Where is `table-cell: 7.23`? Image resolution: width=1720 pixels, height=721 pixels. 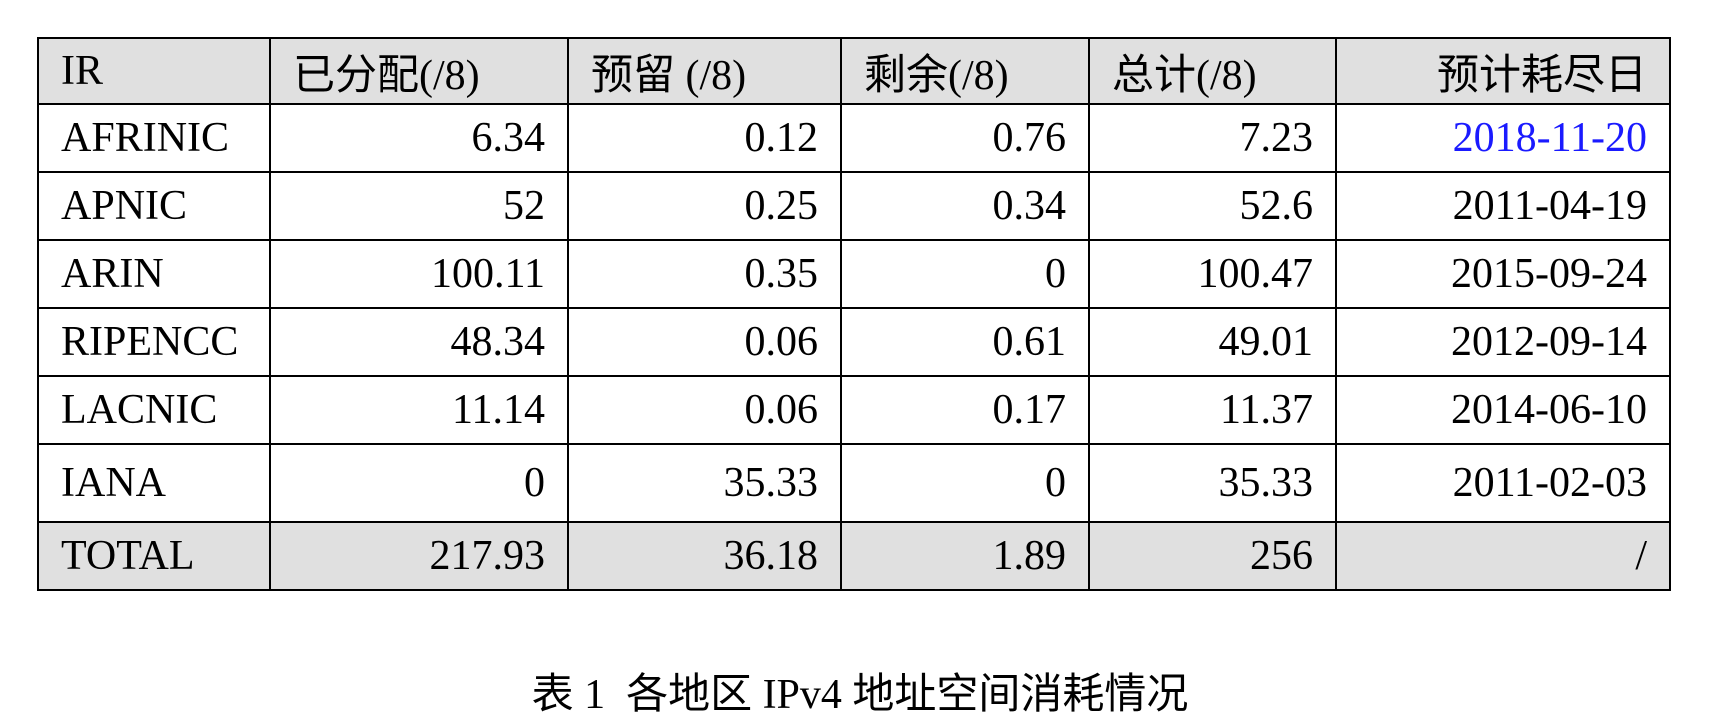 table-cell: 7.23 is located at coordinates (1212, 138).